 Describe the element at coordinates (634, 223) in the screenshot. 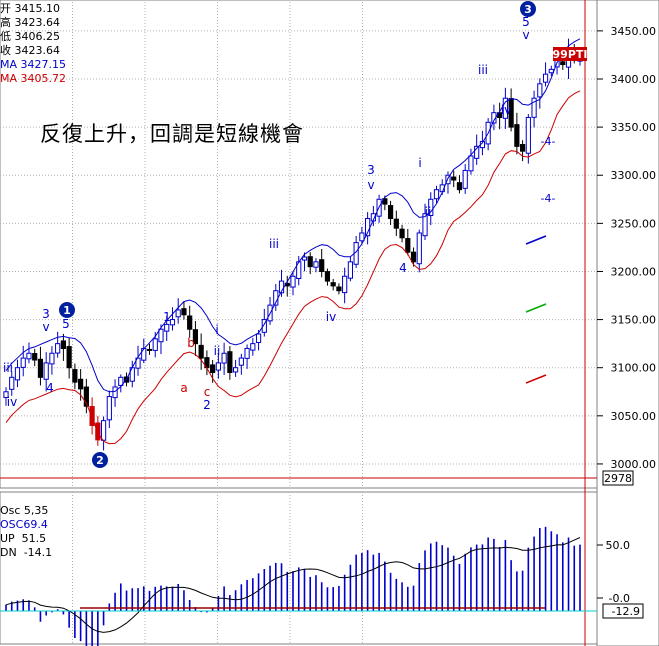

I see `price-tick-label: 3250.00` at that location.